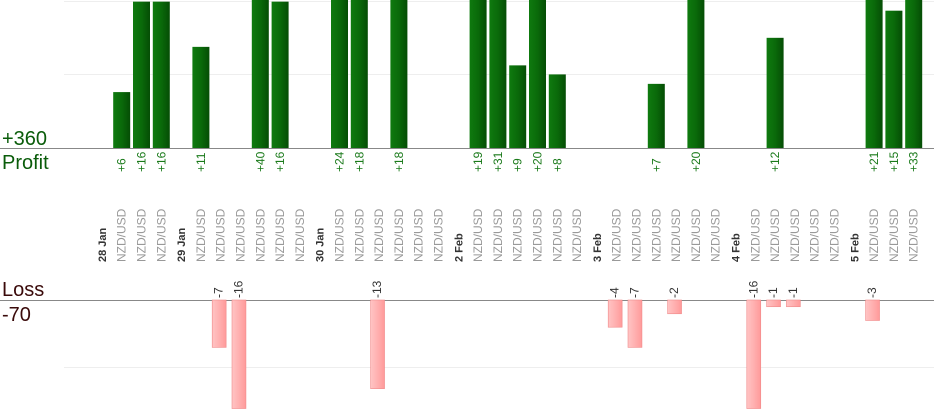 The image size is (934, 420). What do you see at coordinates (656, 165) in the screenshot?
I see `profit-value-label: +7` at bounding box center [656, 165].